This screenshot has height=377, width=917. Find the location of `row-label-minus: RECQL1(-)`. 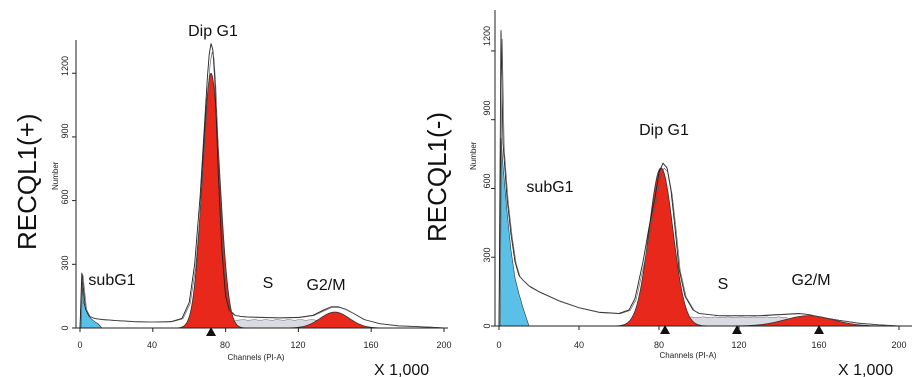

row-label-minus: RECQL1(-) is located at coordinates (437, 177).